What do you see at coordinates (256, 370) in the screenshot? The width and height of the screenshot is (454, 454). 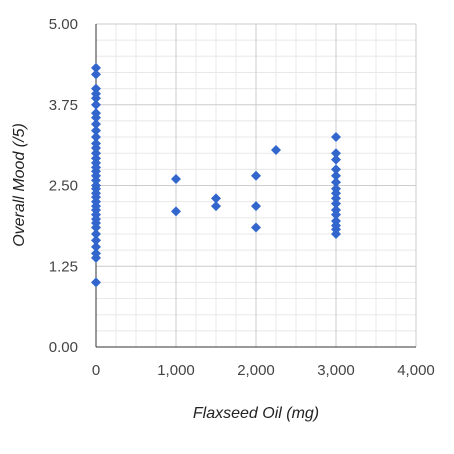 I see `x-tick-label: 2,000` at bounding box center [256, 370].